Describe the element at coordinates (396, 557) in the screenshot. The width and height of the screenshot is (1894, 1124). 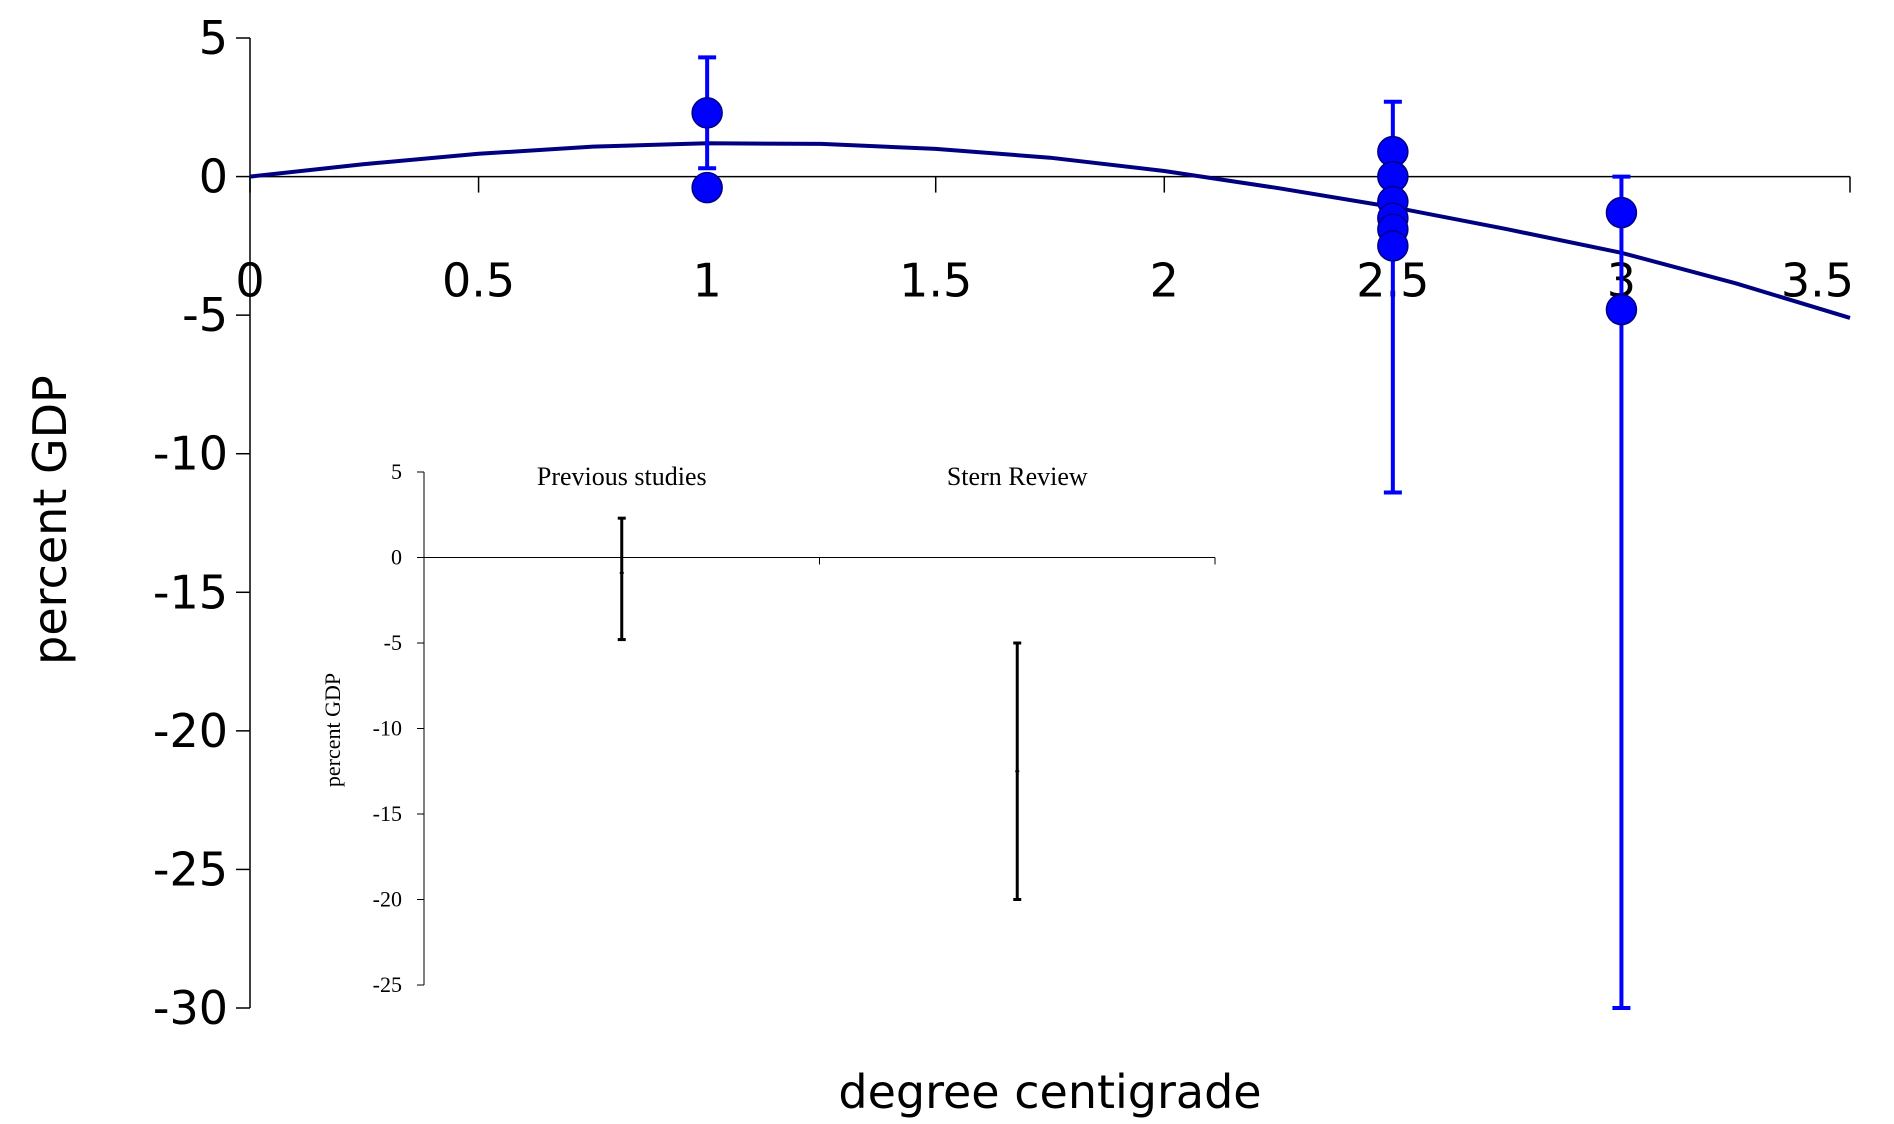
I see `inset-y-tick-label: 0` at that location.